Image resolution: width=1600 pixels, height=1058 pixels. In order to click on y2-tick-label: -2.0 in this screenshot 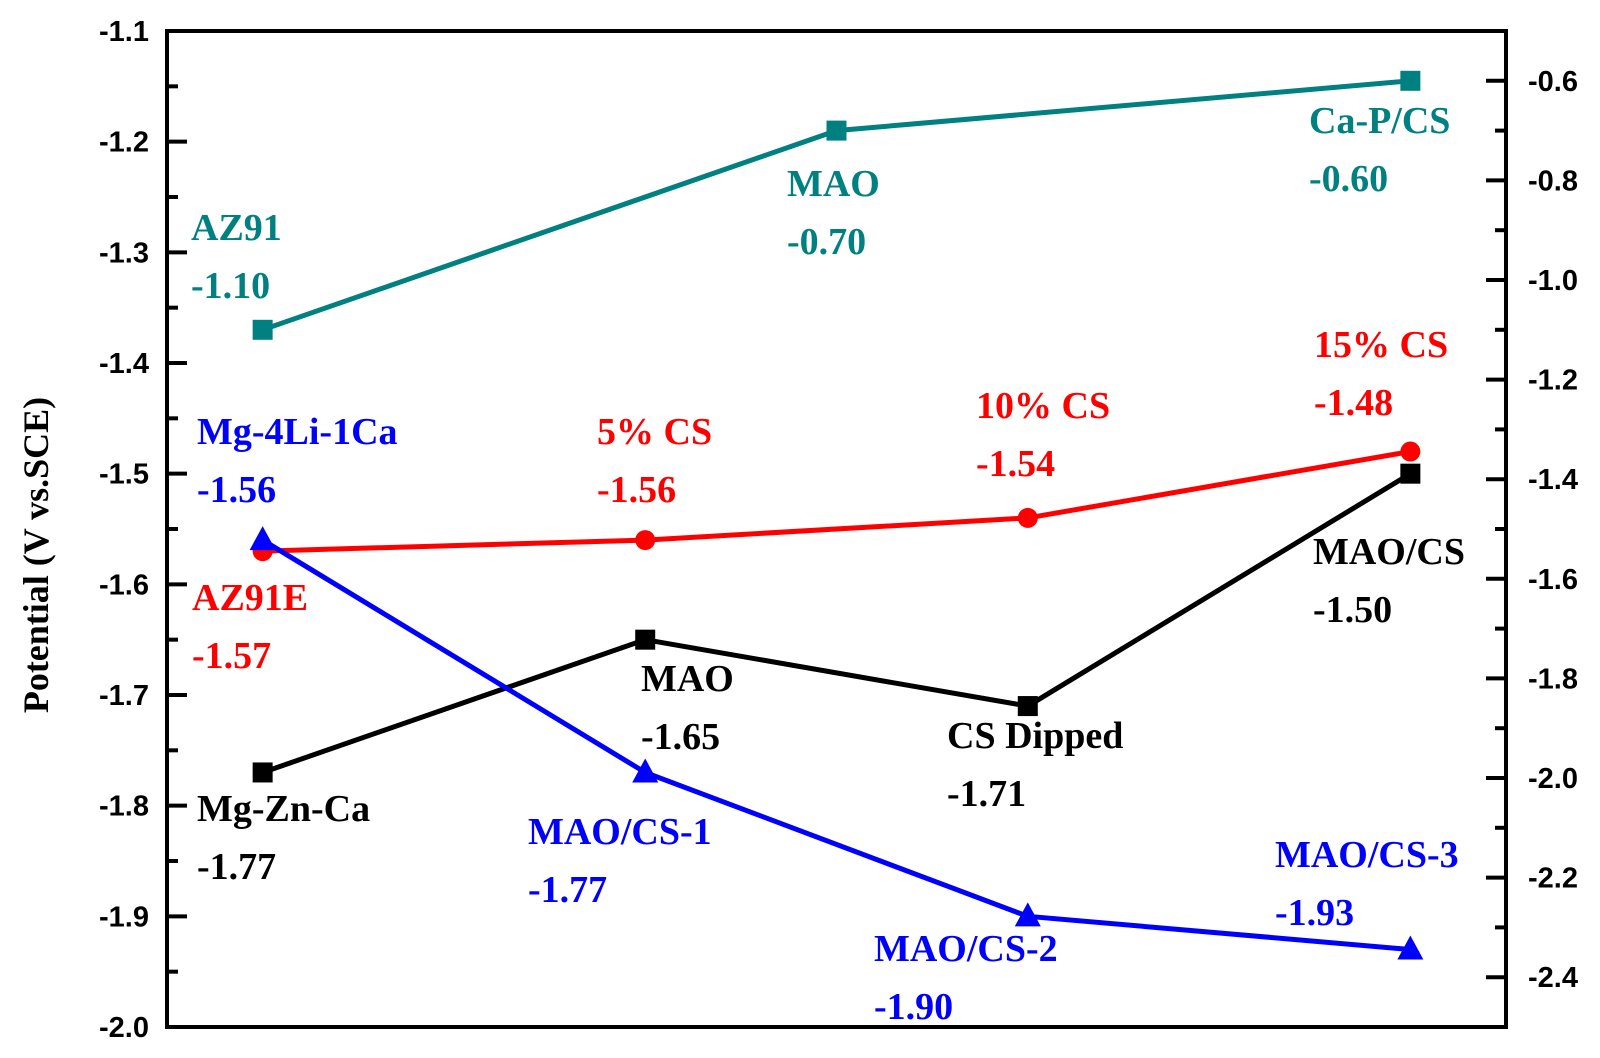, I will do `click(1553, 779)`.